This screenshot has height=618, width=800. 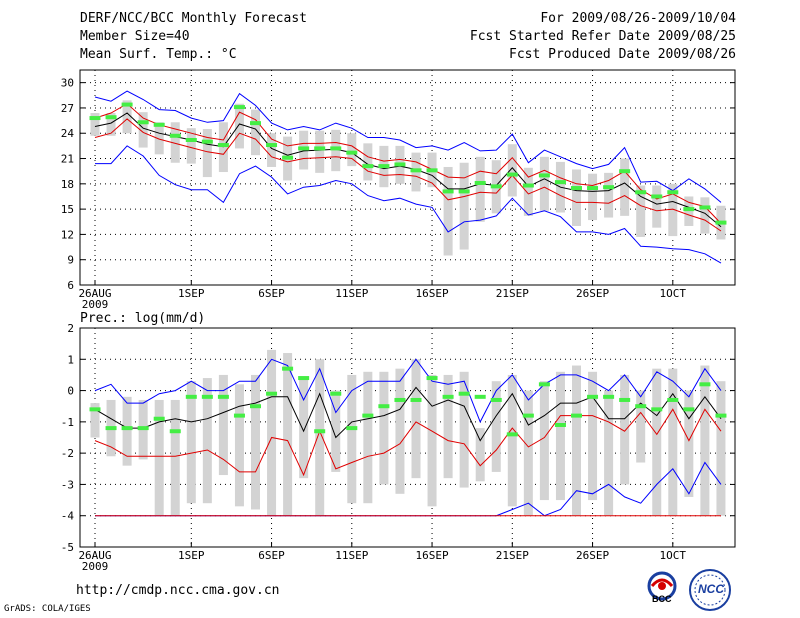 I want to click on bcc-logo: BCC, so click(x=662, y=590).